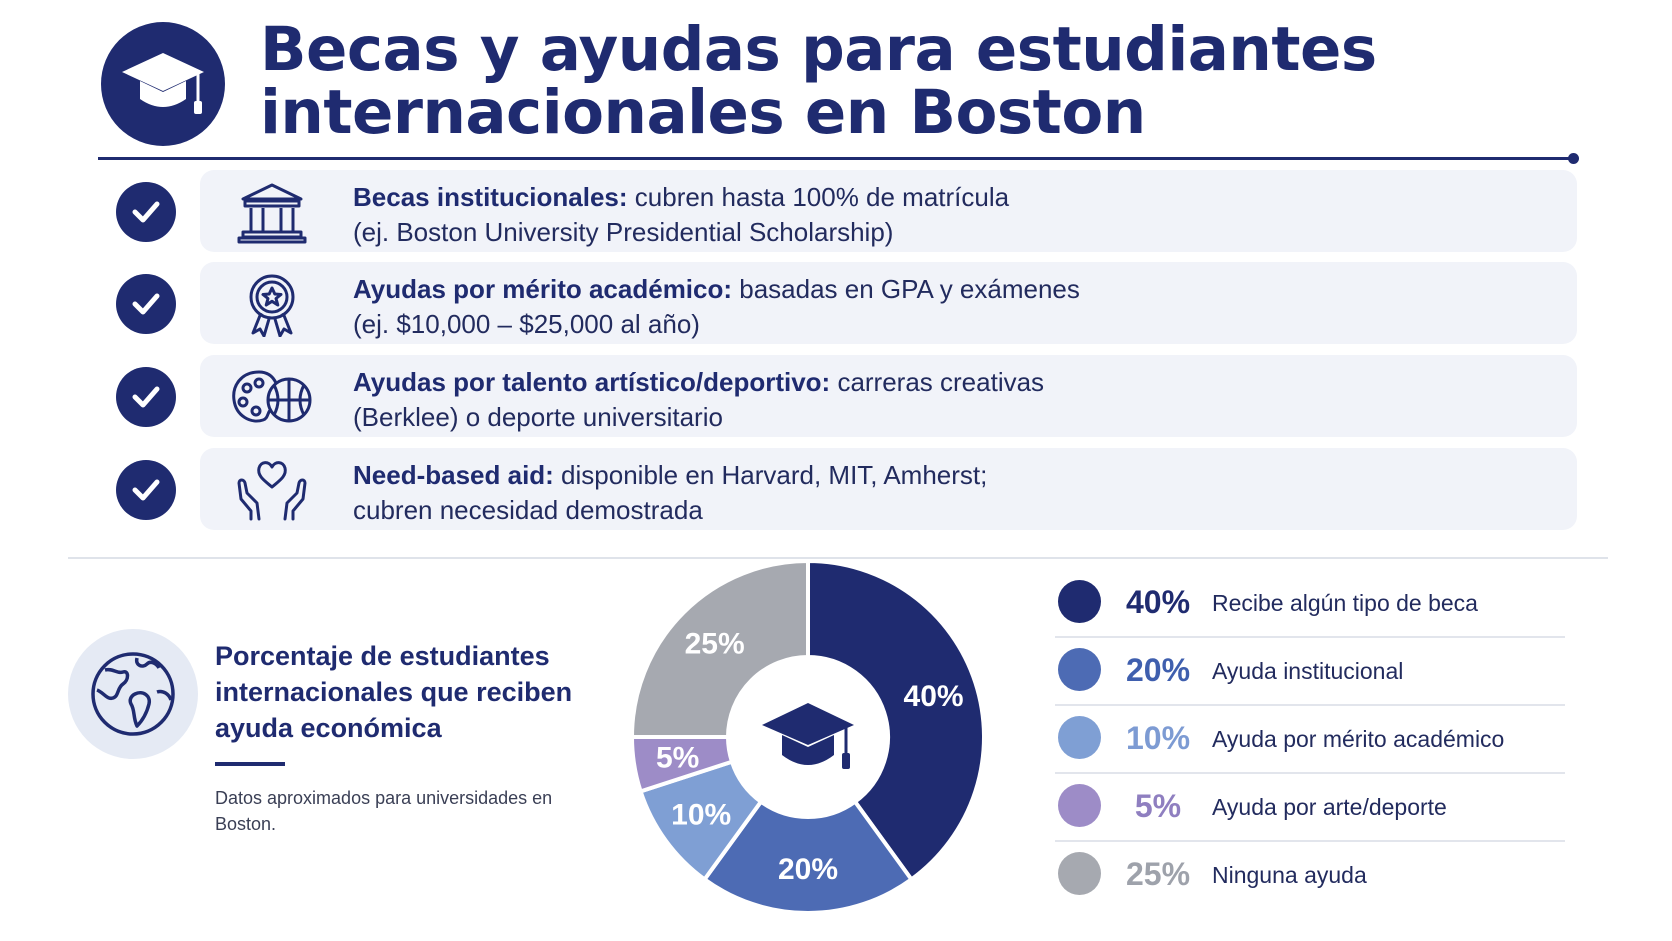  What do you see at coordinates (528, 510) in the screenshot?
I see `aid-row-example: cubren necesidad demostrada` at bounding box center [528, 510].